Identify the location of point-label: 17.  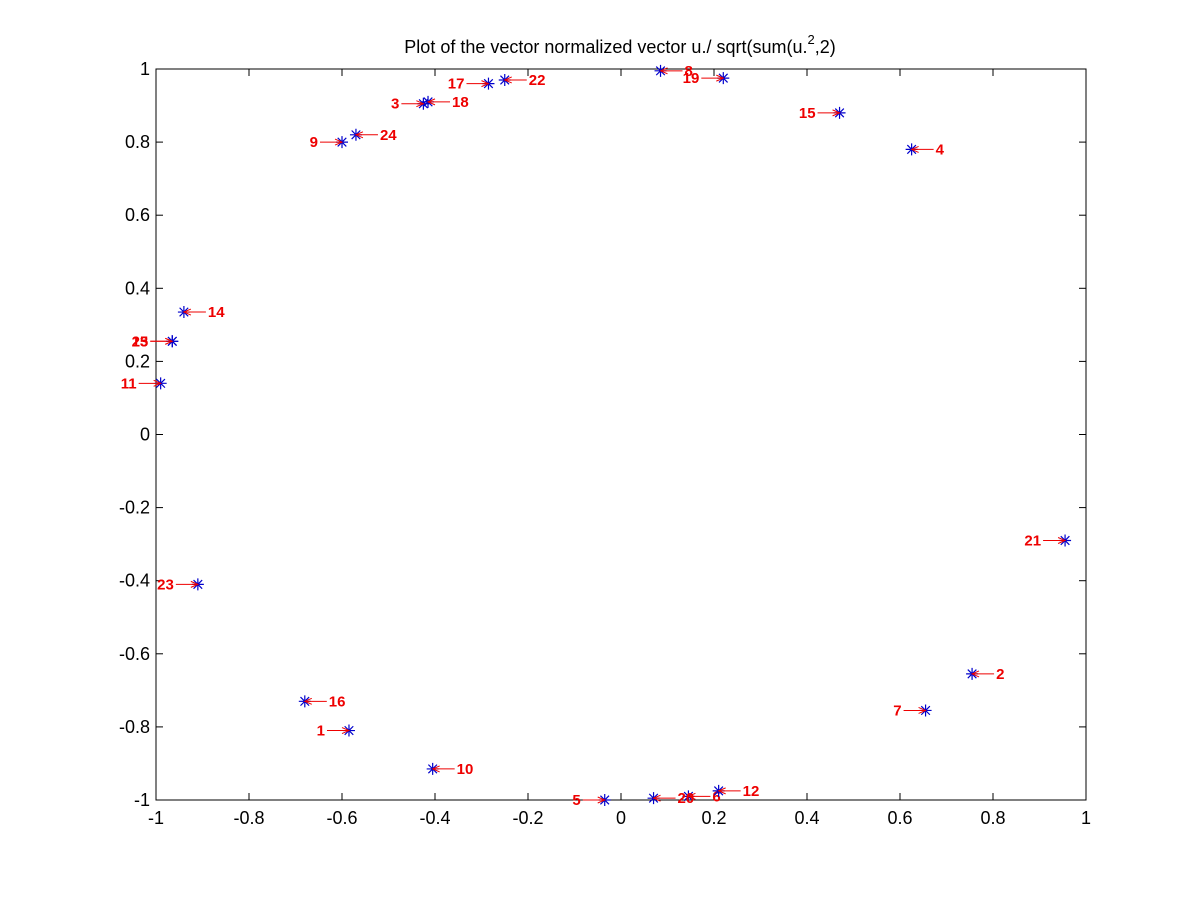
(456, 84).